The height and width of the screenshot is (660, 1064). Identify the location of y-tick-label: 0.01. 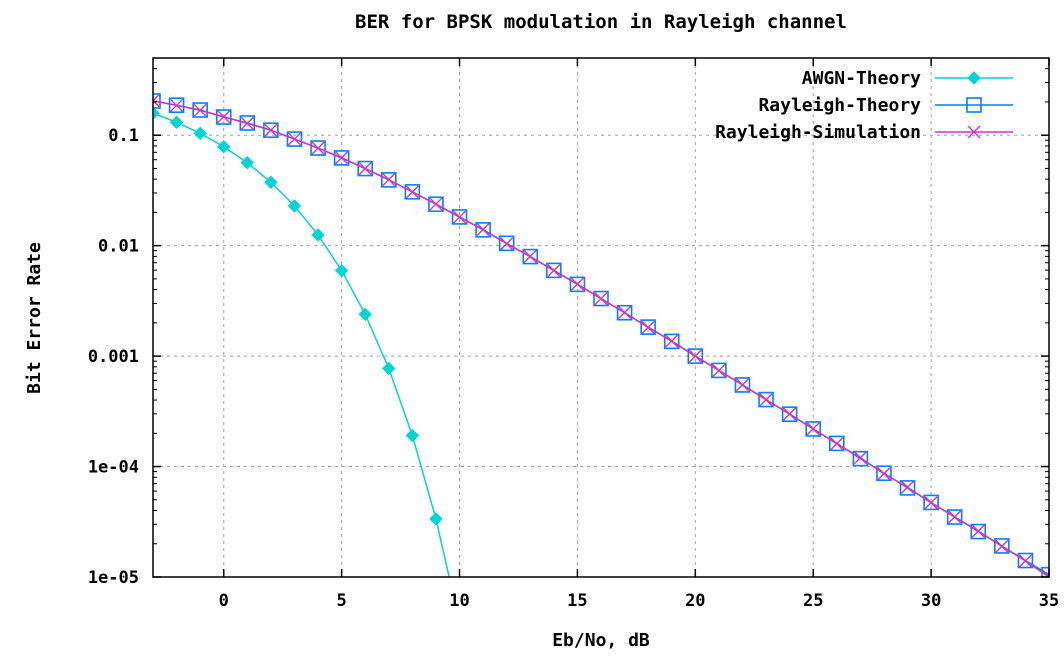
(118, 247).